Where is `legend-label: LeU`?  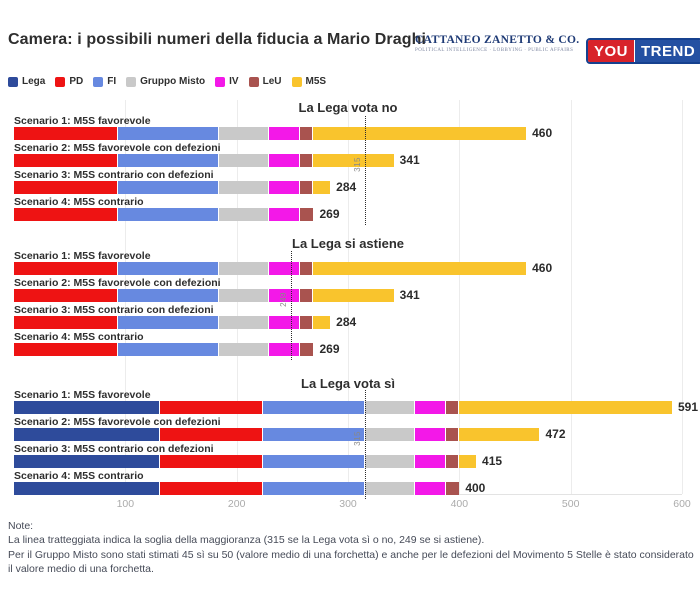 legend-label: LeU is located at coordinates (272, 81).